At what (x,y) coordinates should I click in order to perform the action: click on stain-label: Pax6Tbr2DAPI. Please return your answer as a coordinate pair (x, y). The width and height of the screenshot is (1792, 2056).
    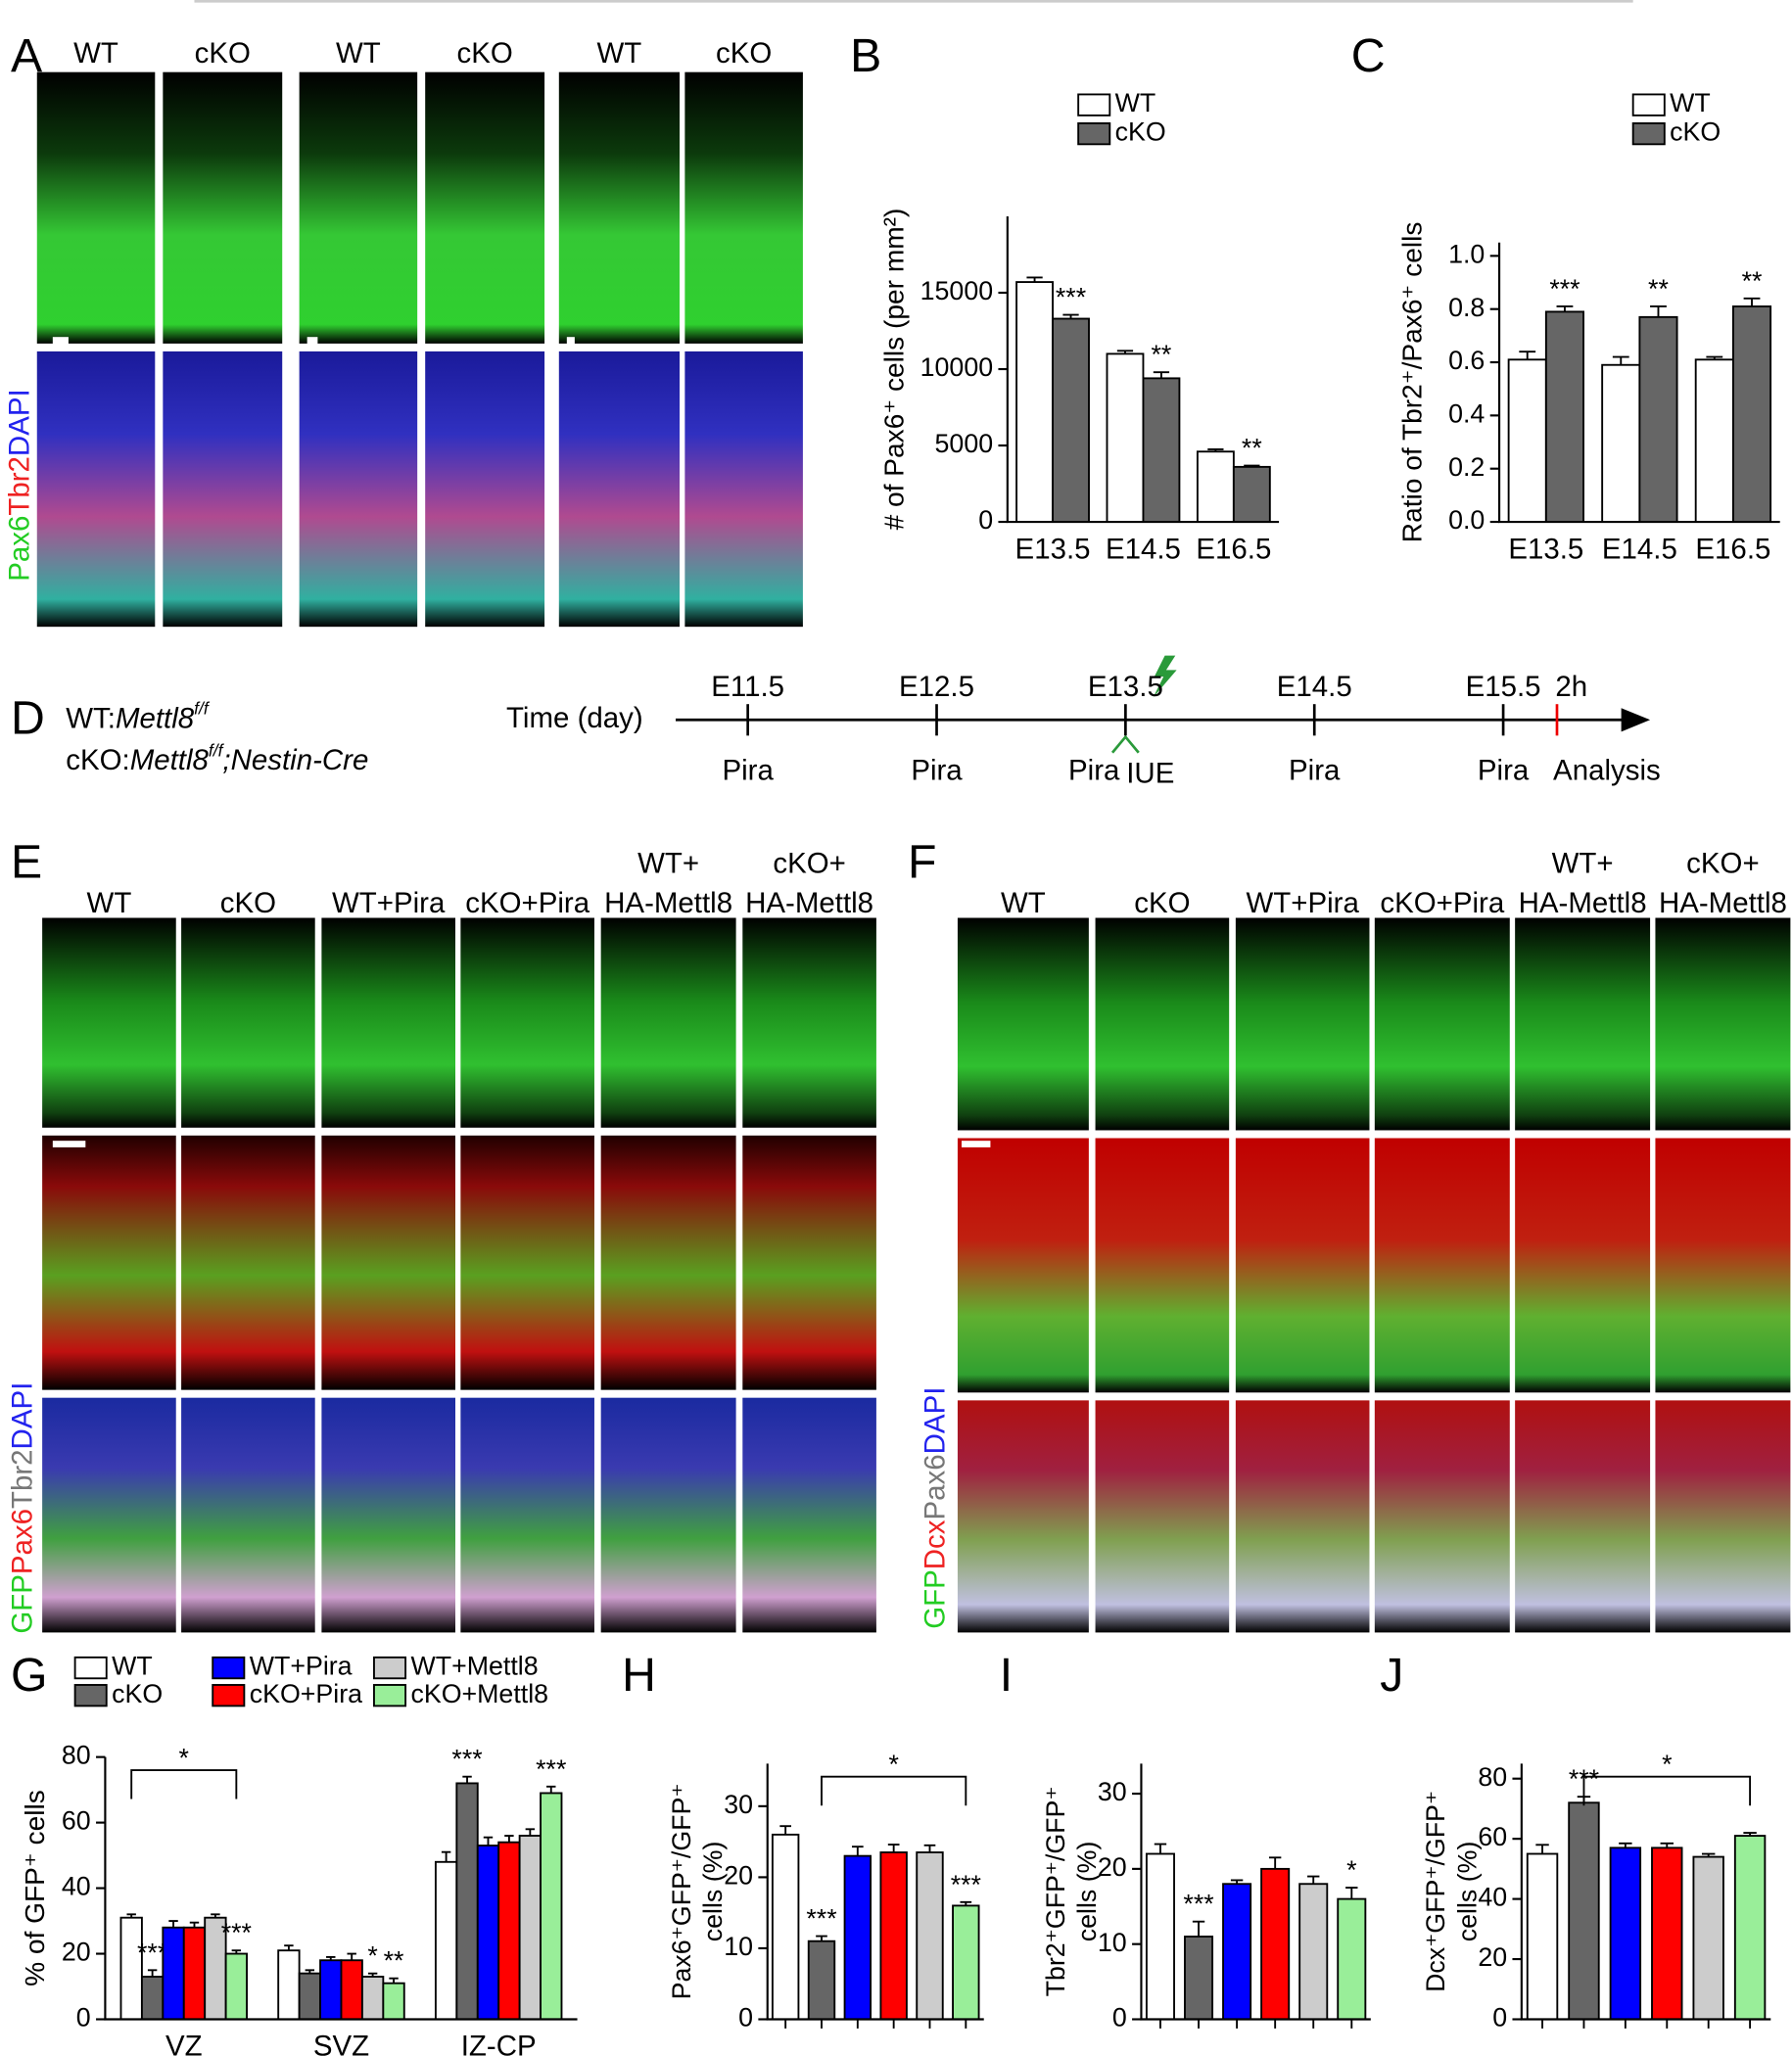
    Looking at the image, I should click on (19, 485).